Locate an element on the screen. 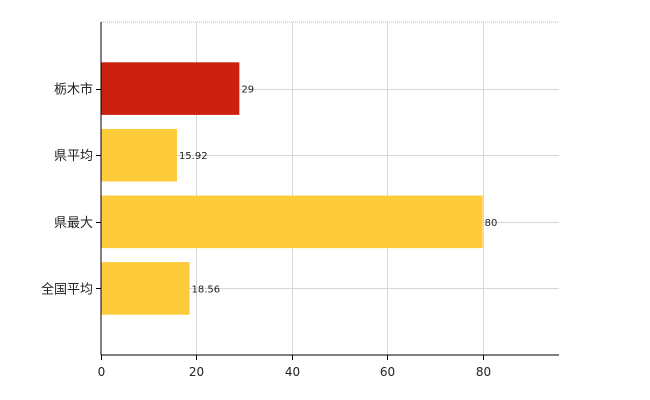 Image resolution: width=650 pixels, height=400 pixels. x-axis-ticks: 0 20 40 60 80 is located at coordinates (294, 367).